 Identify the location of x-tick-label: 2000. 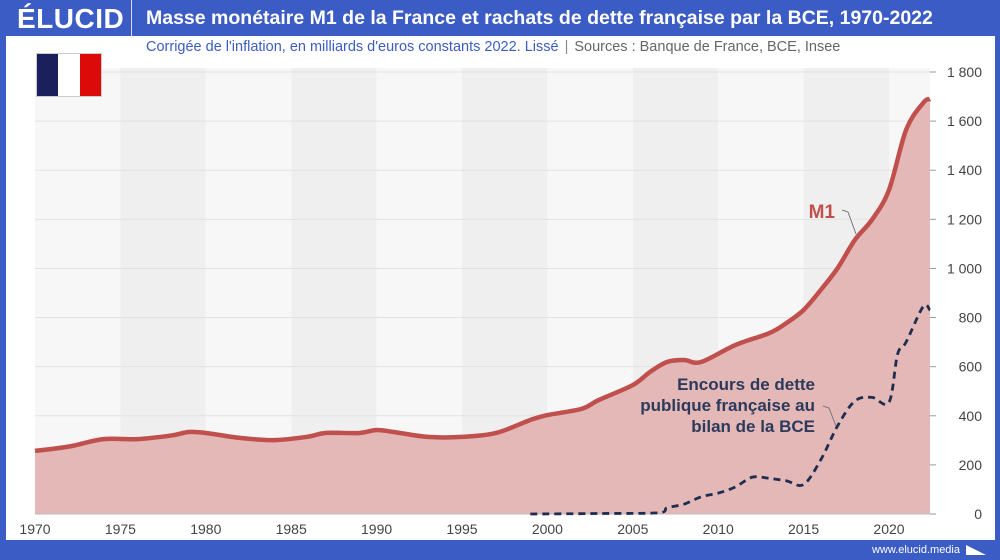
(547, 529).